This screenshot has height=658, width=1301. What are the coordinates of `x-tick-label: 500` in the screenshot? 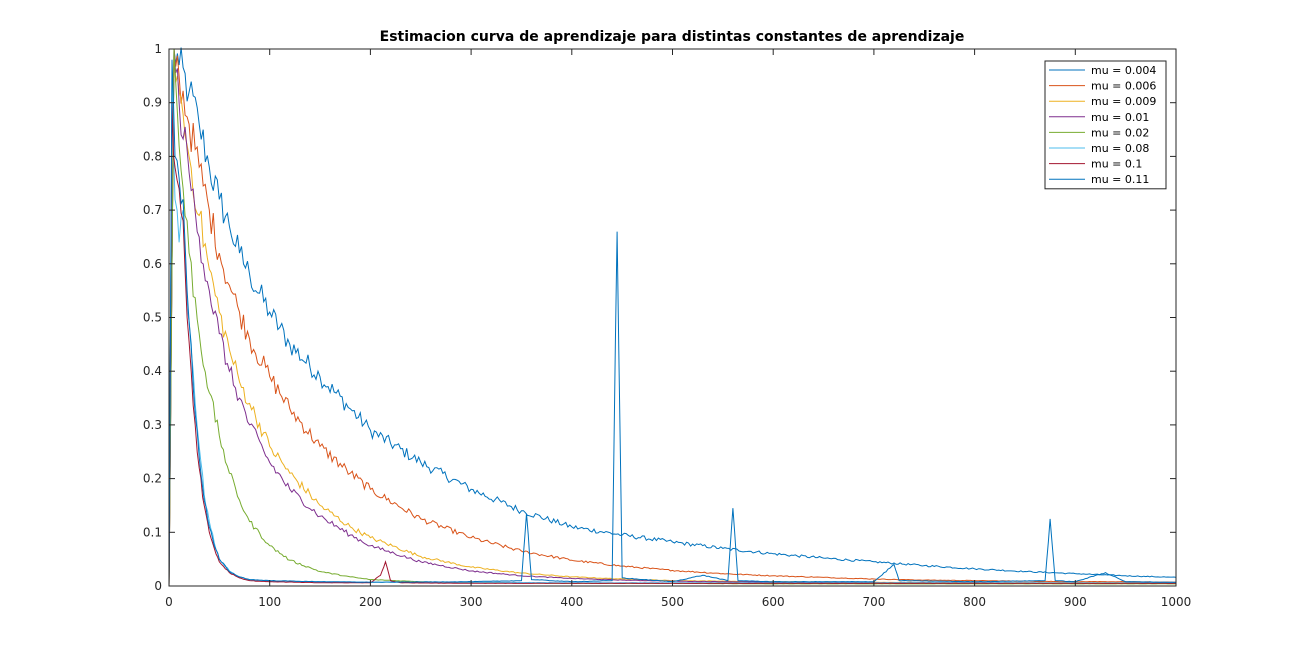 It's located at (672, 602).